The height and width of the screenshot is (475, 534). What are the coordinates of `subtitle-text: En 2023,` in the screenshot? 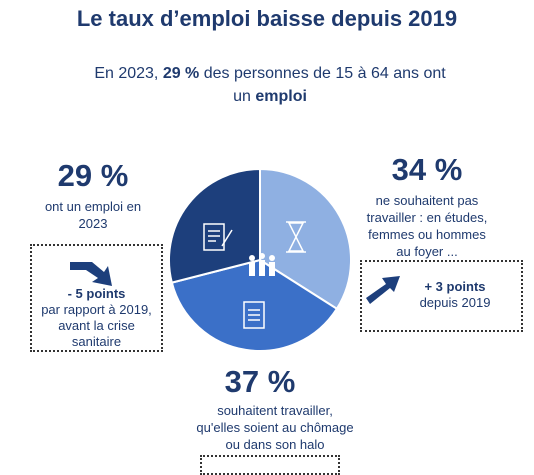 It's located at (128, 73).